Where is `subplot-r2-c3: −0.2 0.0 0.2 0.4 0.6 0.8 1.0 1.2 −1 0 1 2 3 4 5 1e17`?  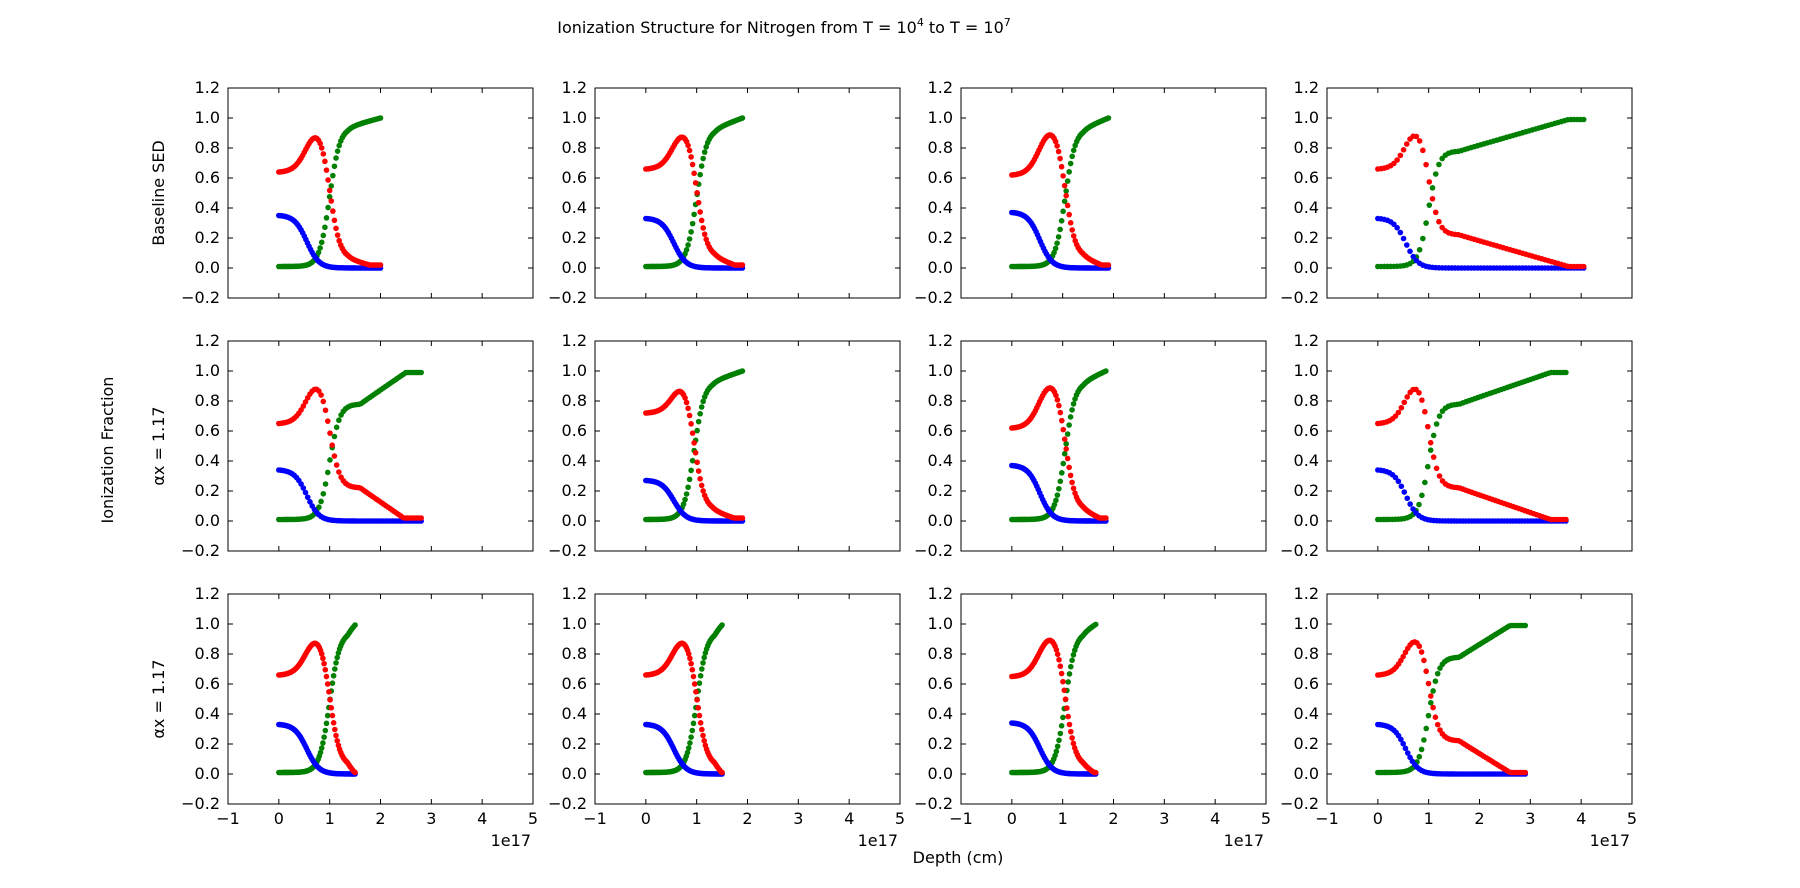
subplot-r2-c3: −0.2 0.0 0.2 0.4 0.6 0.8 1.0 1.2 −1 0 1 2 3 4 5 1e17 is located at coordinates (1458, 717).